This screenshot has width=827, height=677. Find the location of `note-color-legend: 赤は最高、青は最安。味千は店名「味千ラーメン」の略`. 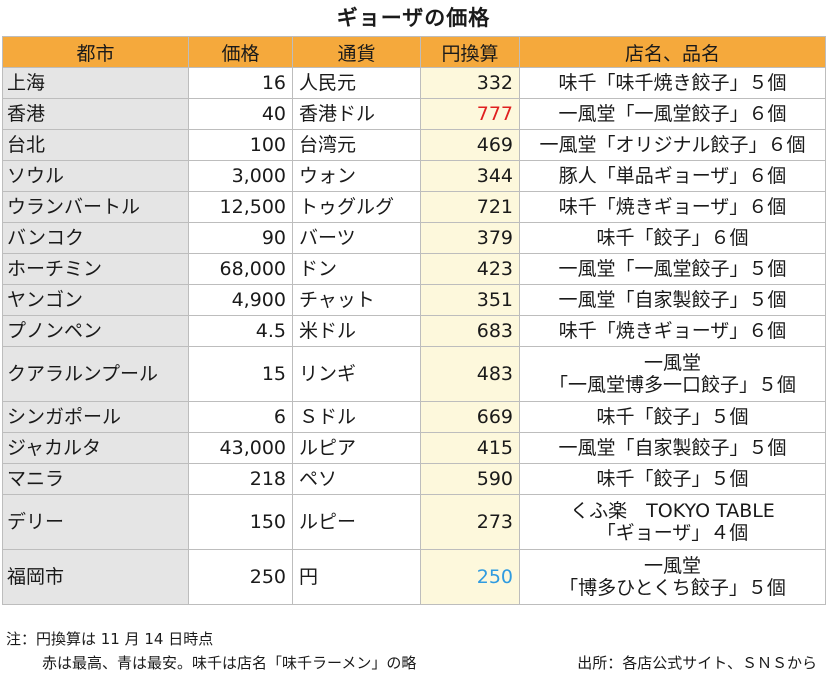

note-color-legend: 赤は最高、青は最安。味千は店名「味千ラーメン」の略 is located at coordinates (229, 663).